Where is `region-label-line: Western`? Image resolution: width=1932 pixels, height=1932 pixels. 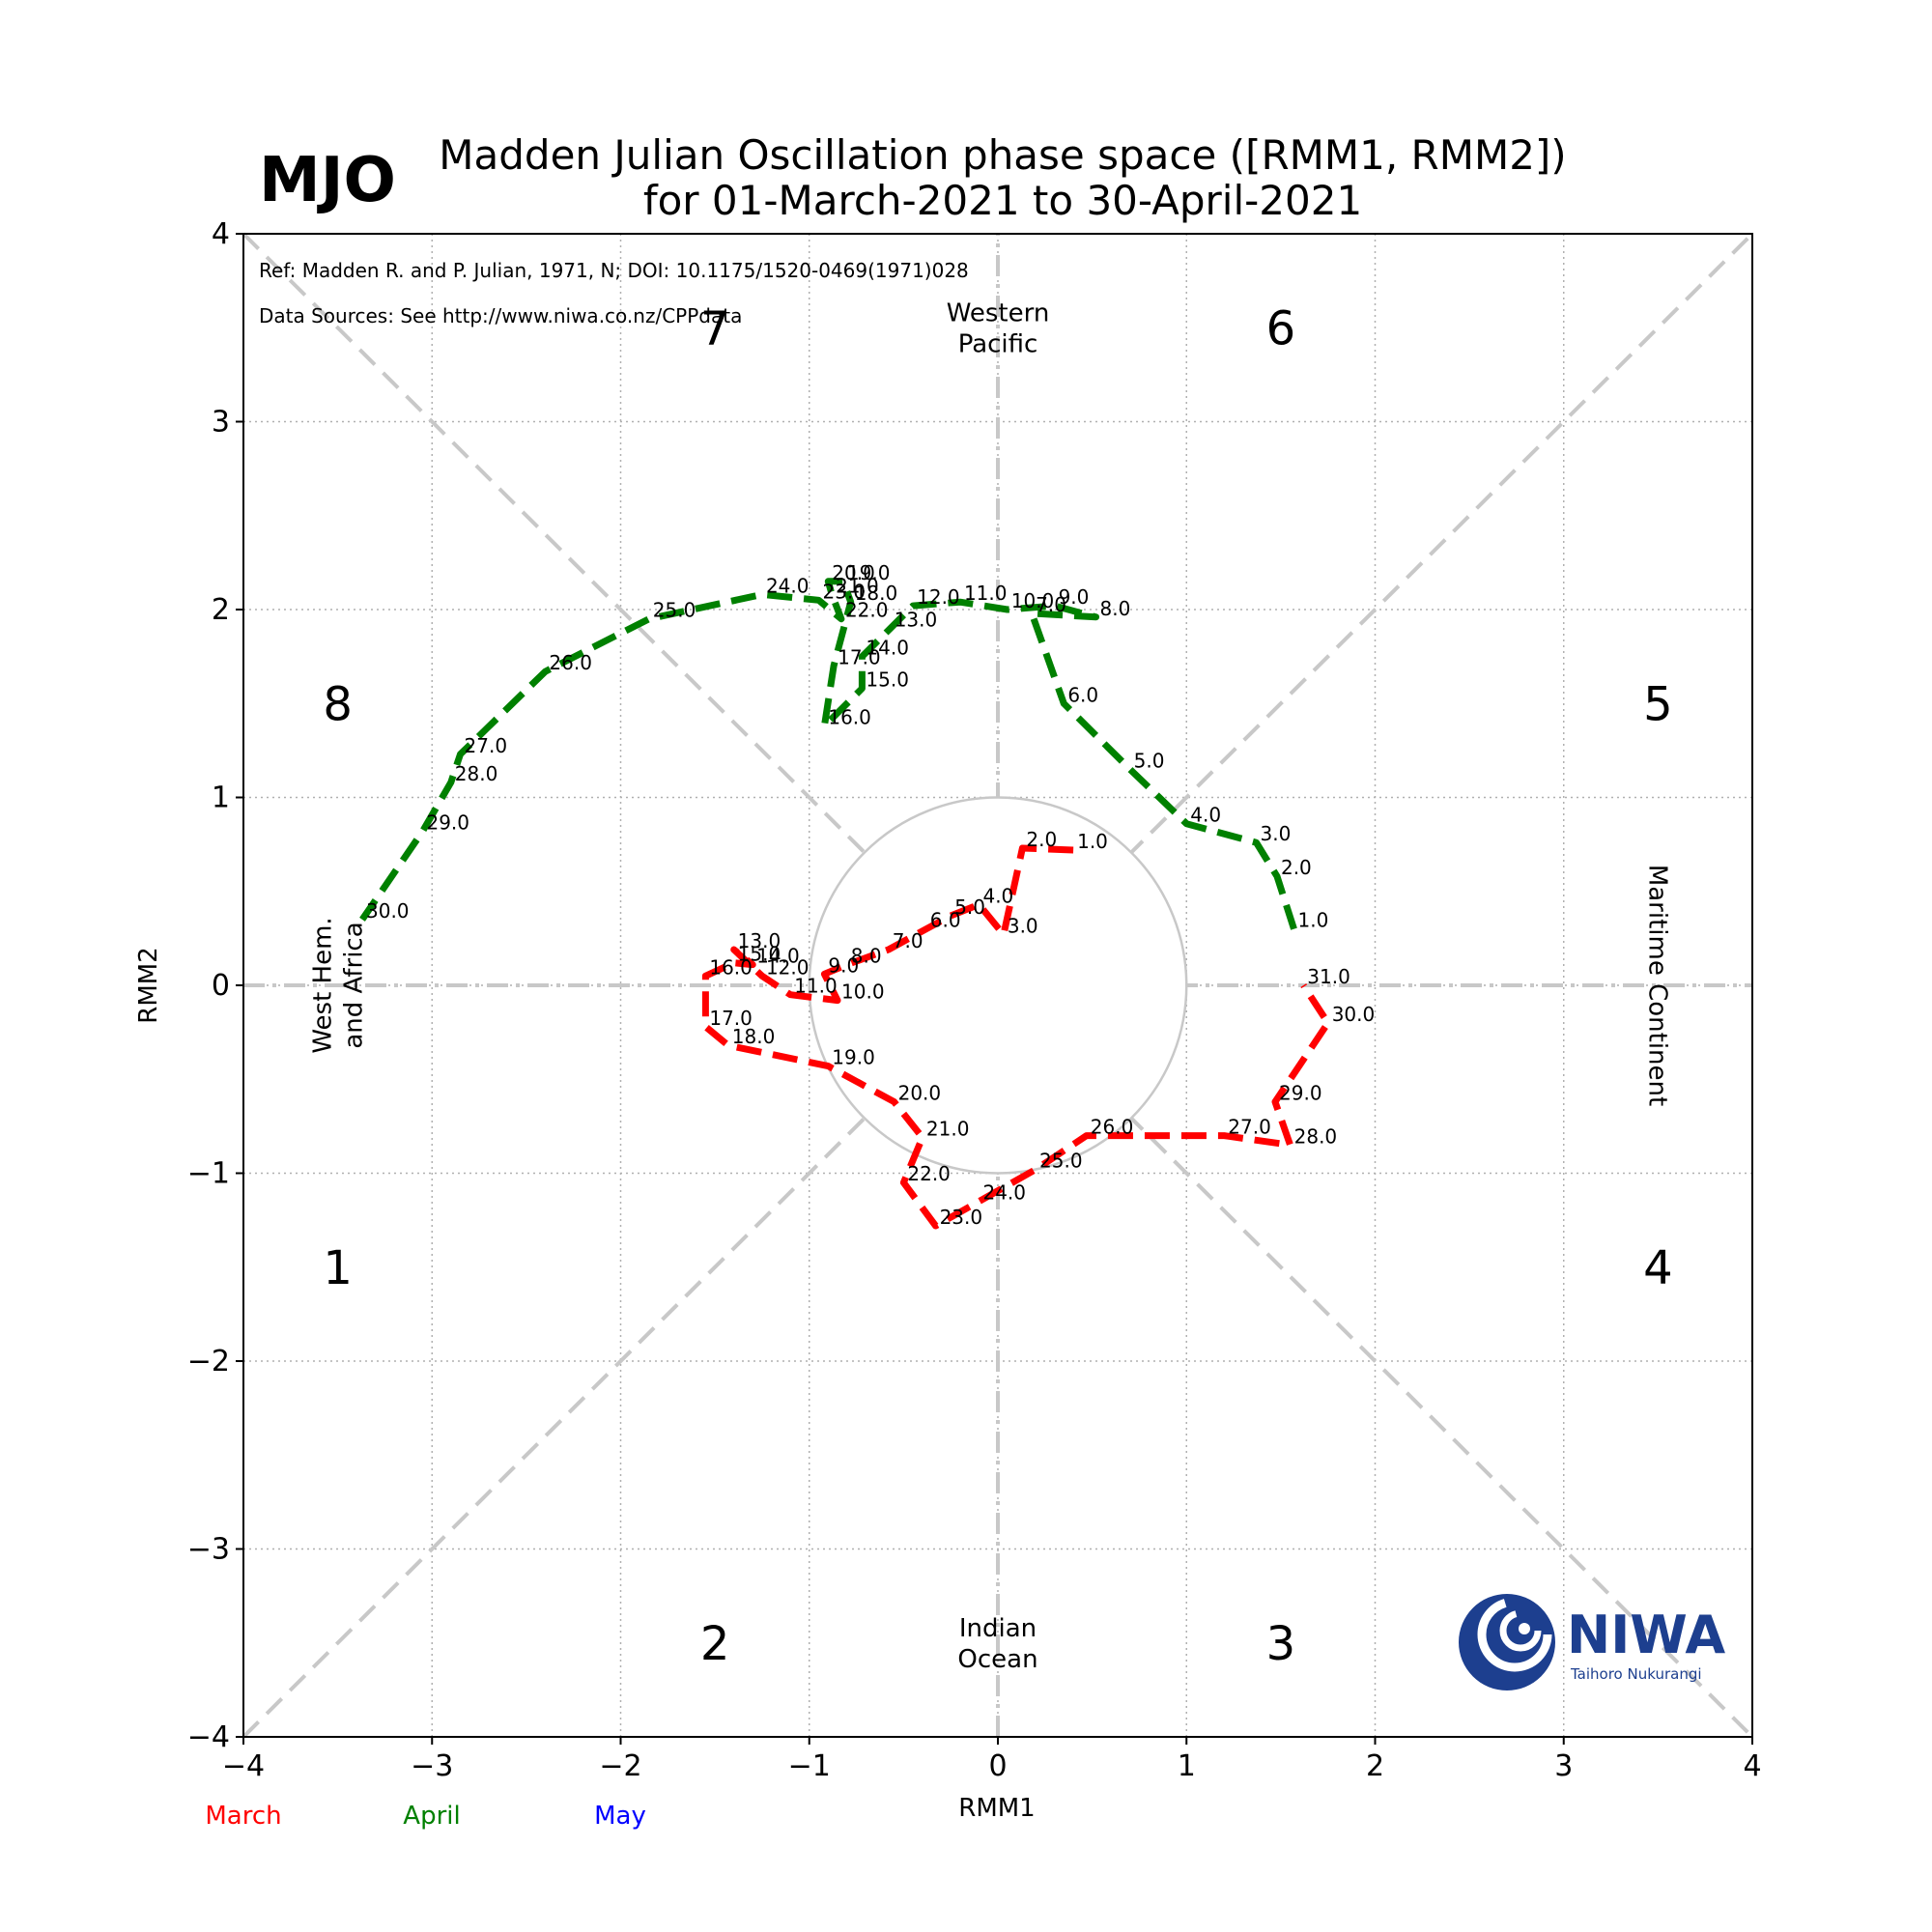 region-label-line: Western is located at coordinates (998, 312).